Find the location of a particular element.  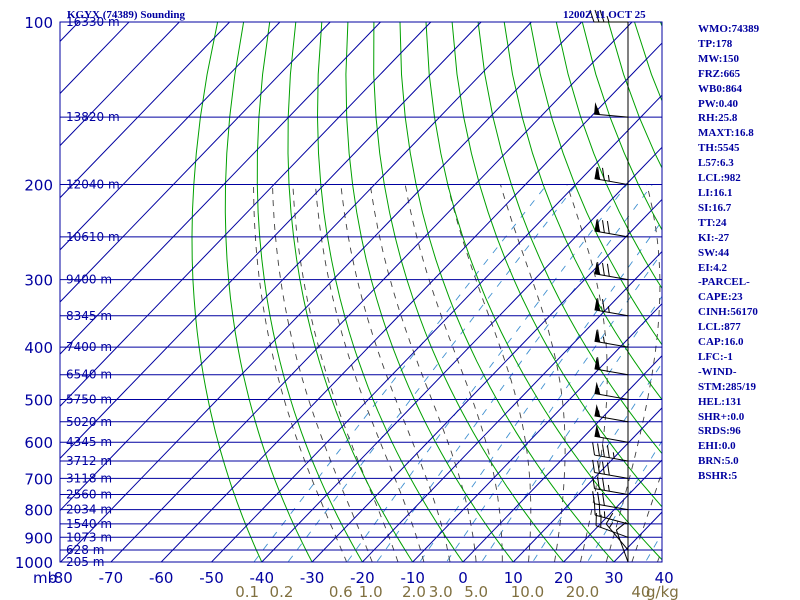

index-line: SW:44 is located at coordinates (714, 252).